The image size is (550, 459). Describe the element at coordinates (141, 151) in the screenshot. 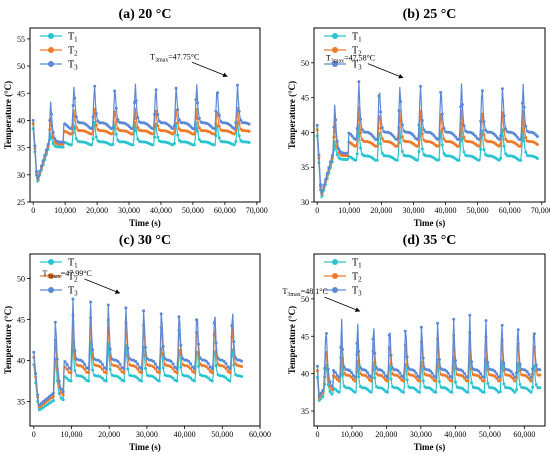

I see `series-t1` at that location.